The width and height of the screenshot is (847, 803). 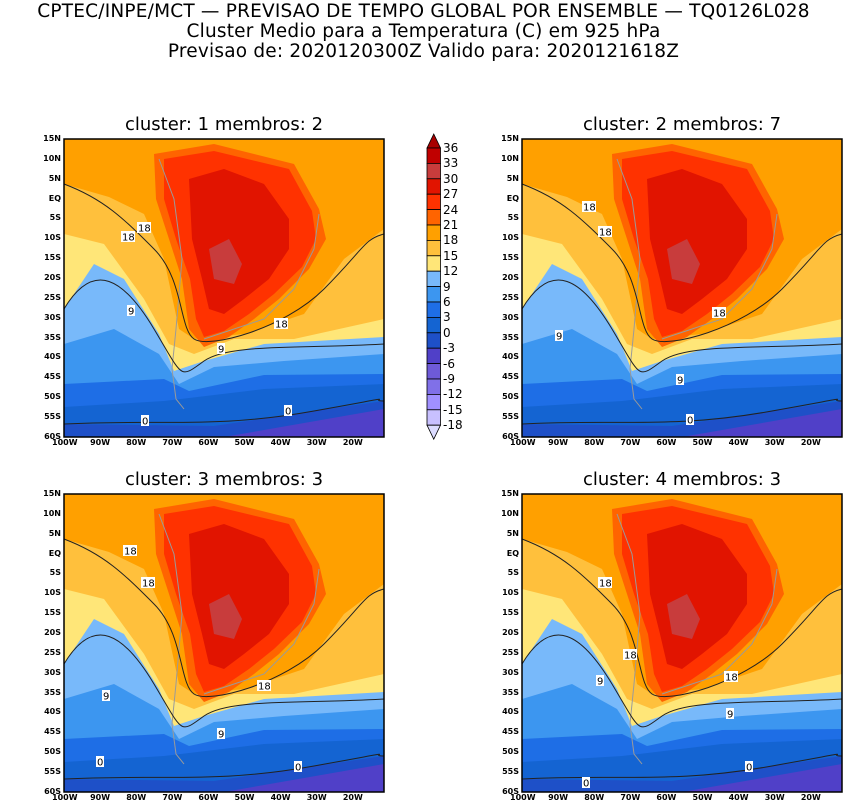 What do you see at coordinates (244, 797) in the screenshot?
I see `lon-tick-label: 50W` at bounding box center [244, 797].